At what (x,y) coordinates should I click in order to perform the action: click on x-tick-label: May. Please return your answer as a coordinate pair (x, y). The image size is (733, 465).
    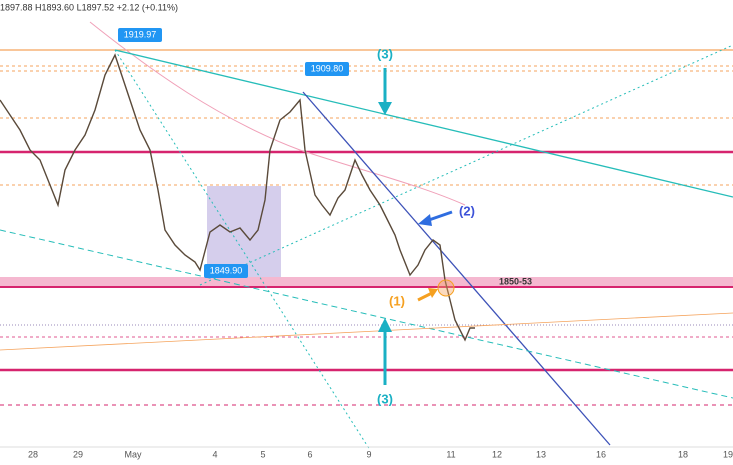
    Looking at the image, I should click on (133, 454).